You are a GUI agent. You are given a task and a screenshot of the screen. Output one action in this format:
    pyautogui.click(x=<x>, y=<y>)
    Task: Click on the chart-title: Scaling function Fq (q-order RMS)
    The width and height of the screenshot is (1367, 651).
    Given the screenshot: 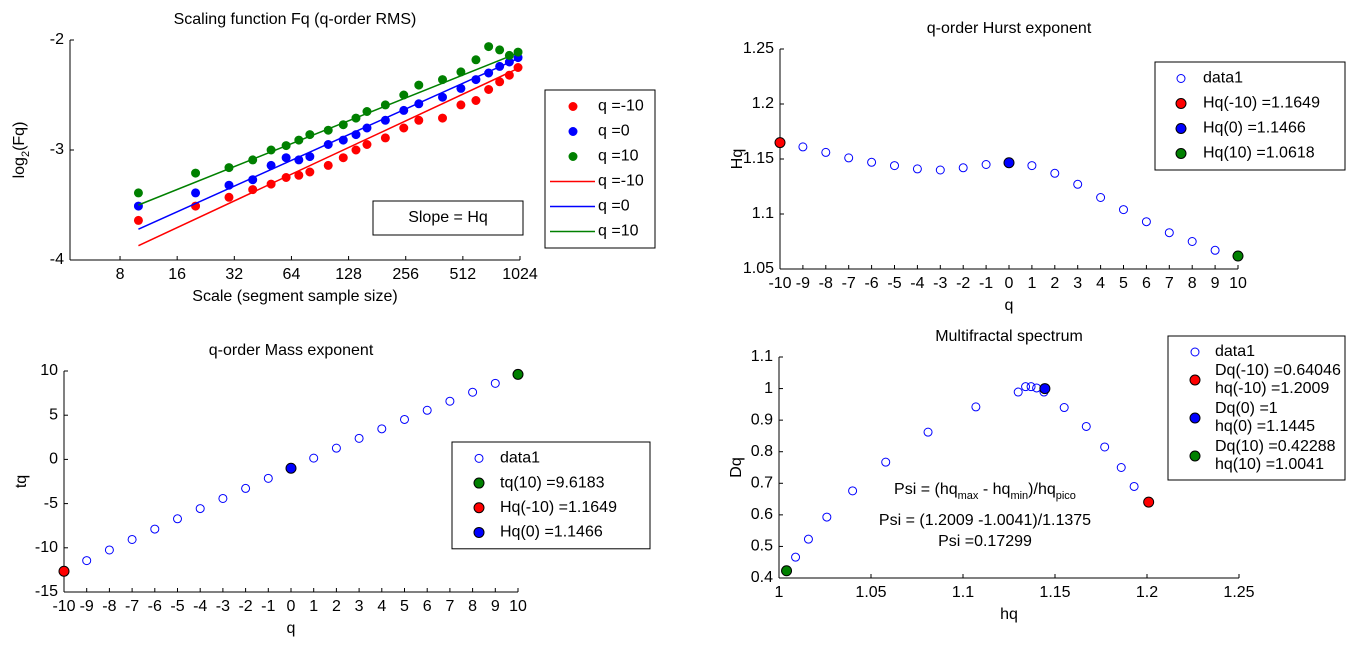 What is the action you would take?
    pyautogui.click(x=295, y=19)
    